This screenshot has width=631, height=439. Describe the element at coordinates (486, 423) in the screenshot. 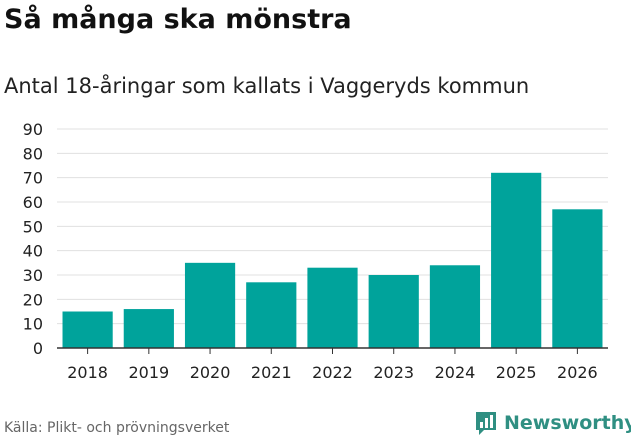

I see `newsworthy-logo-icon` at that location.